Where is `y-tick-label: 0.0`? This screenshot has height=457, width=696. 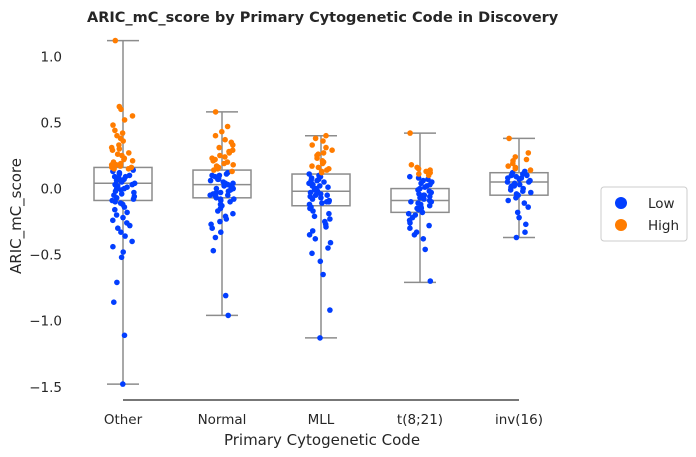 y-tick-label: 0.0 is located at coordinates (51, 190).